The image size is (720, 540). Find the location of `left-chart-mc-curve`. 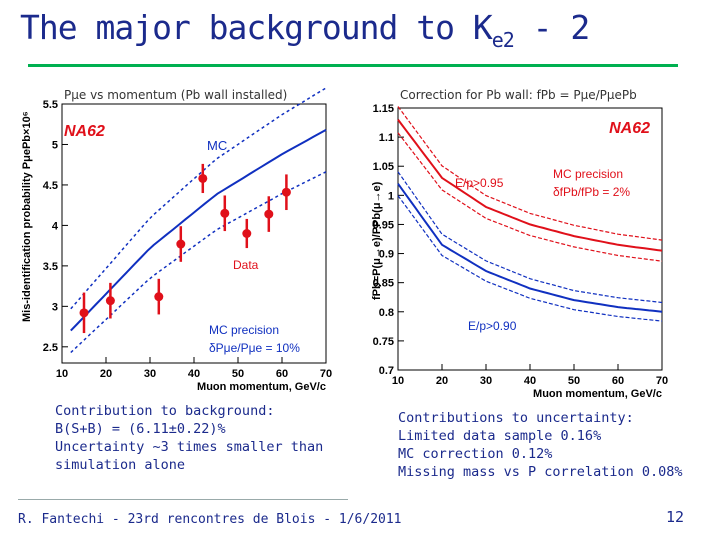

left-chart-mc-curve is located at coordinates (198, 230).